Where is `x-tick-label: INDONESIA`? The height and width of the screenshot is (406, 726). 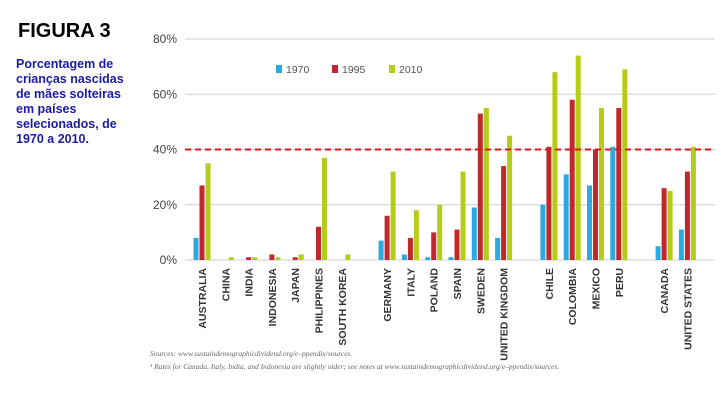 x-tick-label: INDONESIA is located at coordinates (273, 297).